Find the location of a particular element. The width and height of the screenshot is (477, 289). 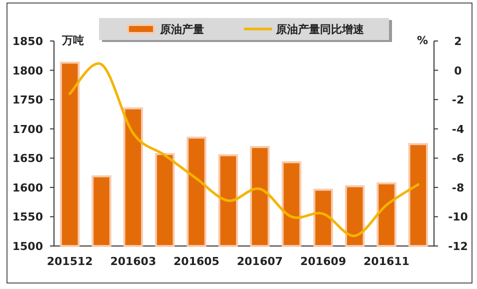

y-tick-label: 1550 is located at coordinates (28, 217).